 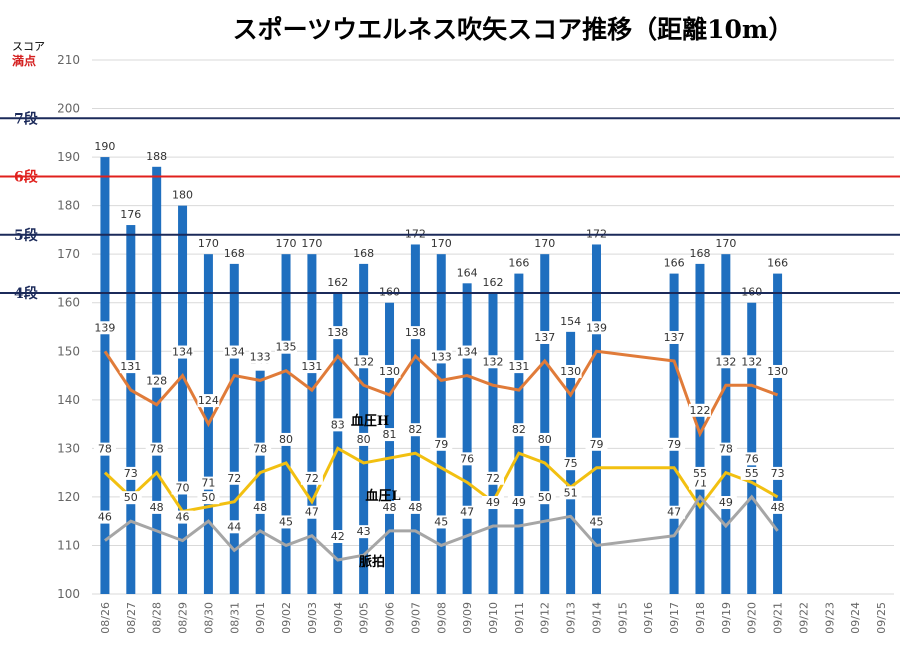 I want to click on x-tick-label: 09/21, so click(x=778, y=618).